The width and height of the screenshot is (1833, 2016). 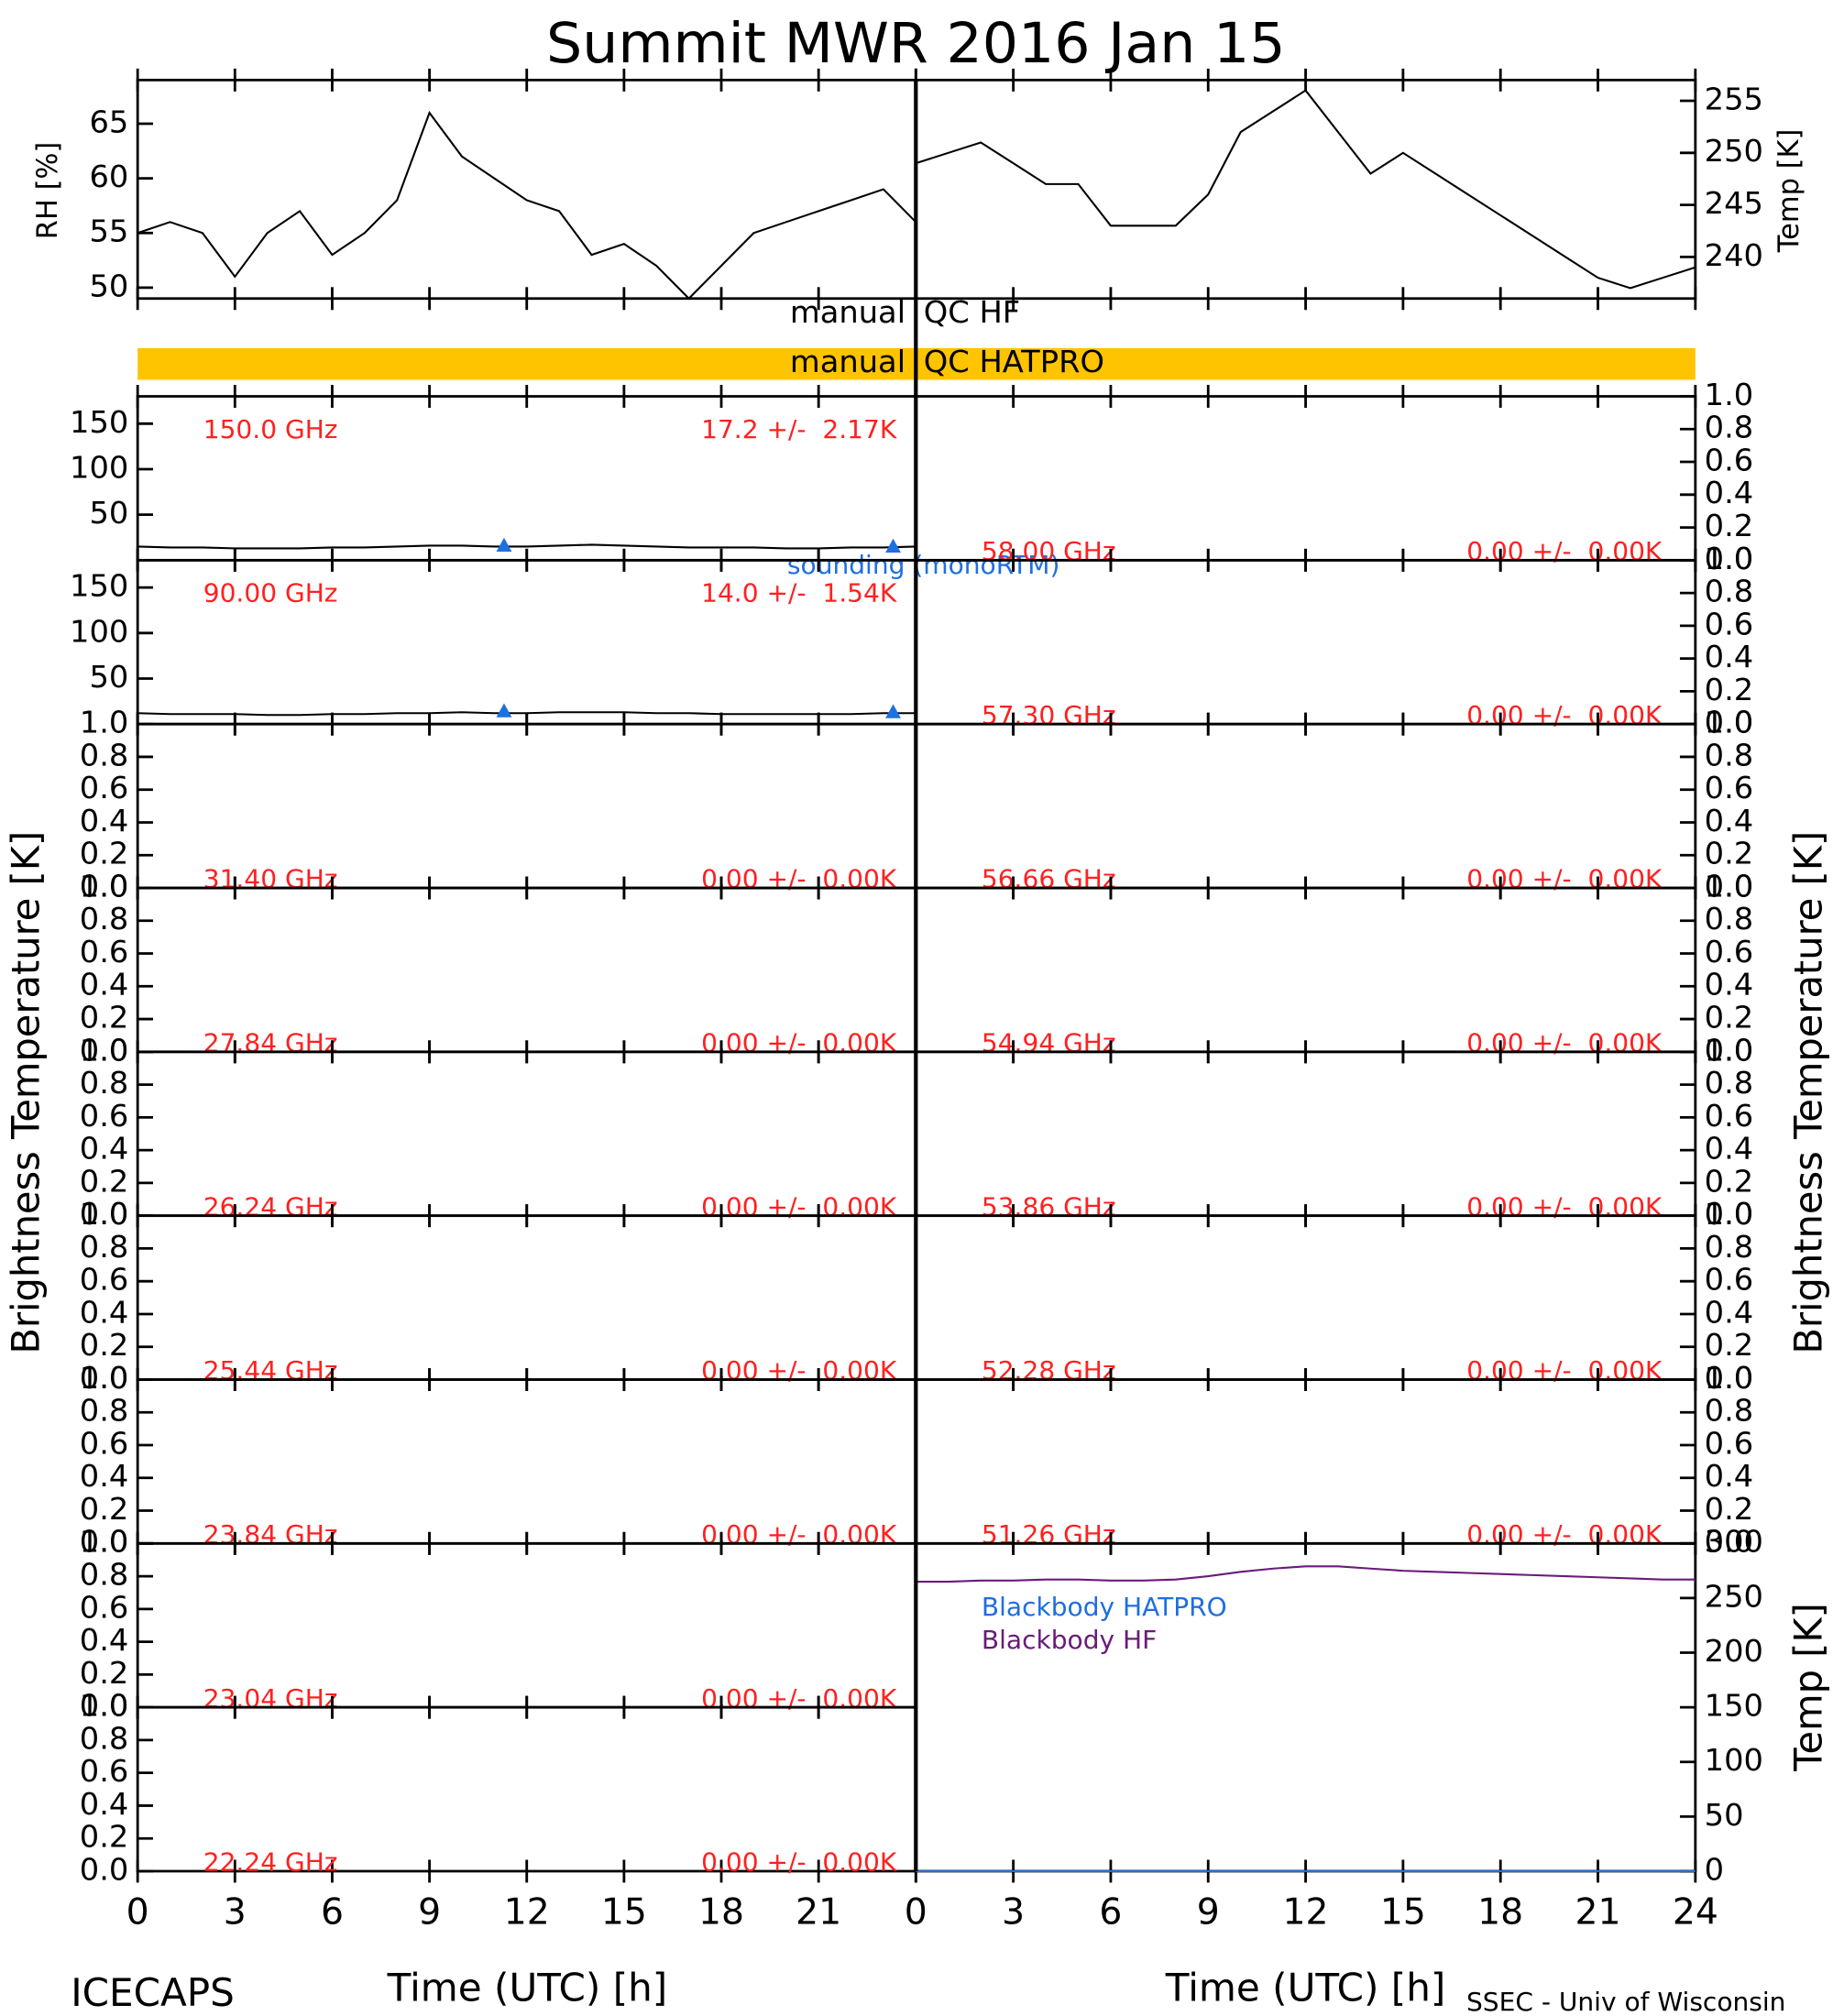 I want to click on legend-label: Blackbody HF, so click(x=1069, y=1640).